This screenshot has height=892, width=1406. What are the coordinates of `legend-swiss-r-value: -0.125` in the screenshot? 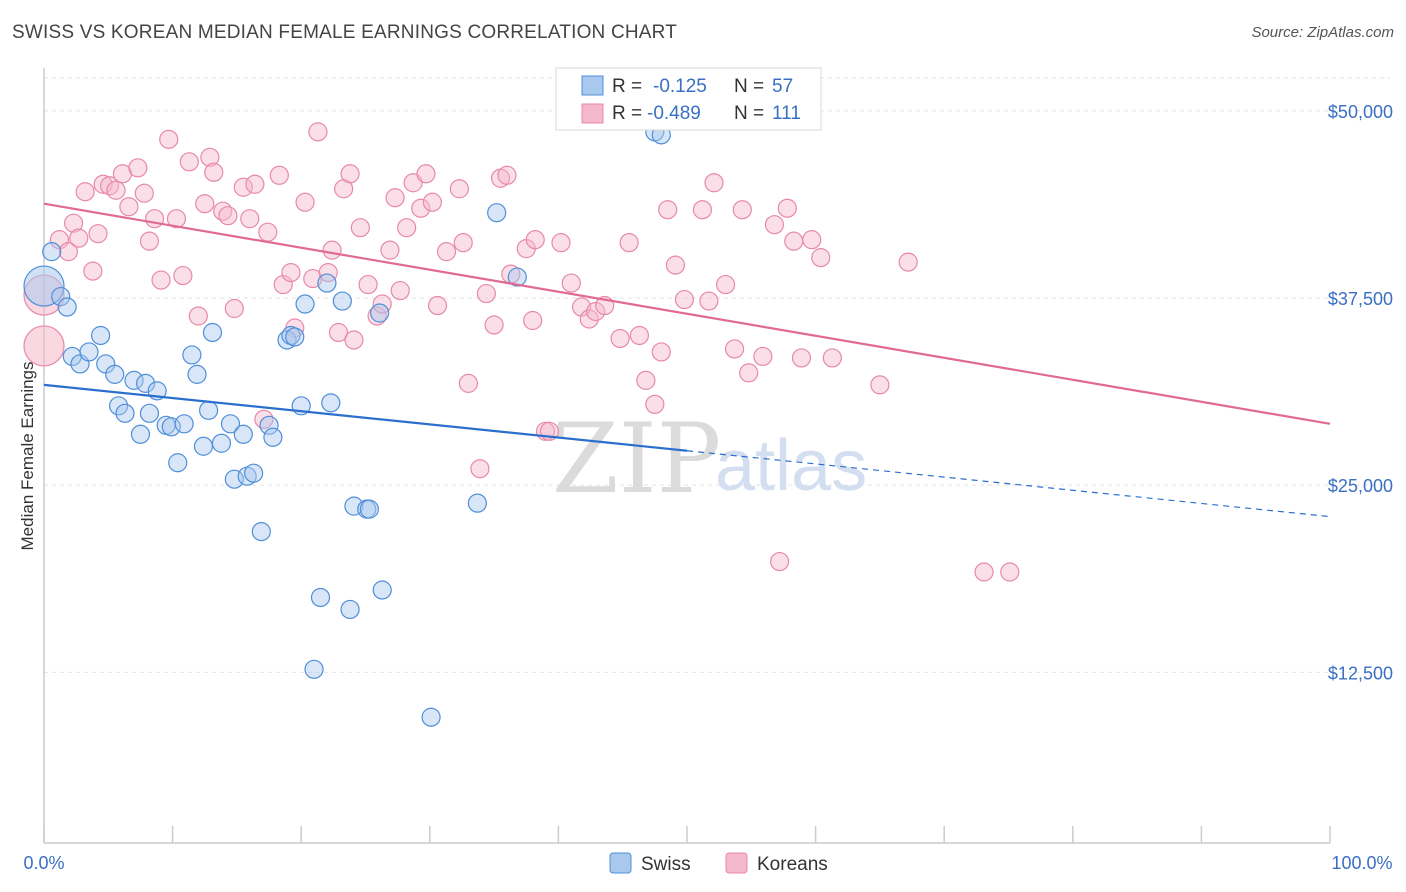 It's located at (680, 86).